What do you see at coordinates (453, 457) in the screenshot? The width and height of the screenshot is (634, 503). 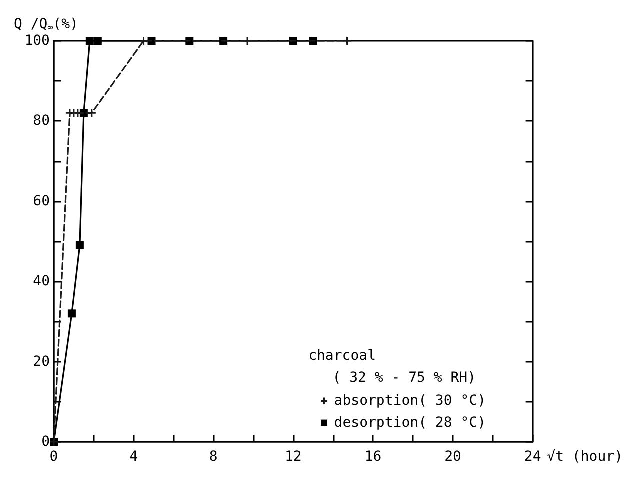 I see `x-tick-label: 20` at bounding box center [453, 457].